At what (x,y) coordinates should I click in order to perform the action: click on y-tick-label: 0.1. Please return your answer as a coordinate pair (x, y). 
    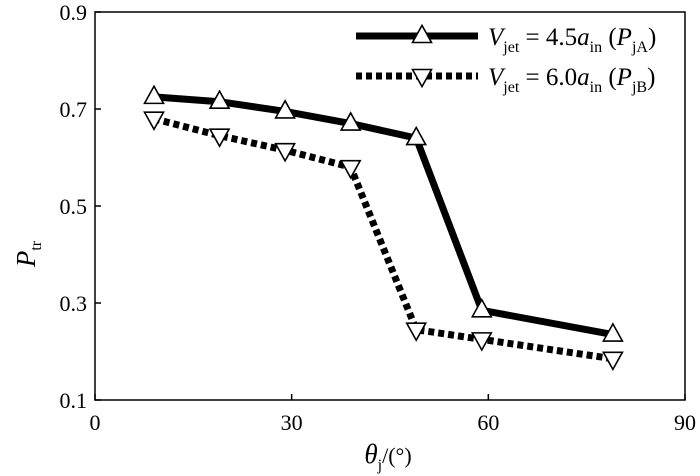
    Looking at the image, I should click on (74, 400).